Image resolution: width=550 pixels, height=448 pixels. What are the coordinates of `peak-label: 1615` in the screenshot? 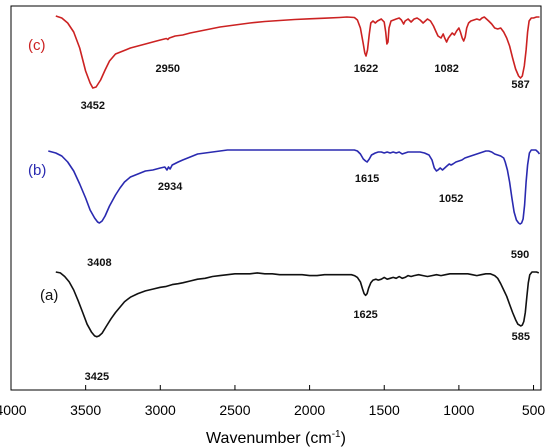 It's located at (367, 179).